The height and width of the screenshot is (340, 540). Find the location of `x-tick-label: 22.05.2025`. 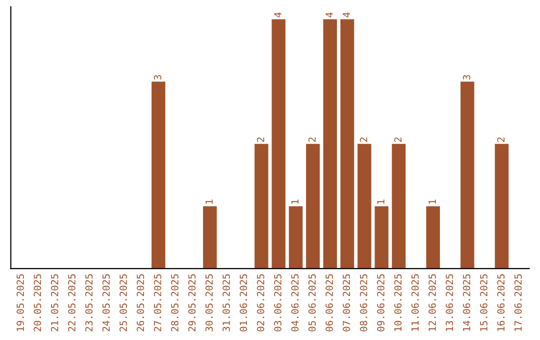

x-tick-label: 22.05.2025 is located at coordinates (72, 303).